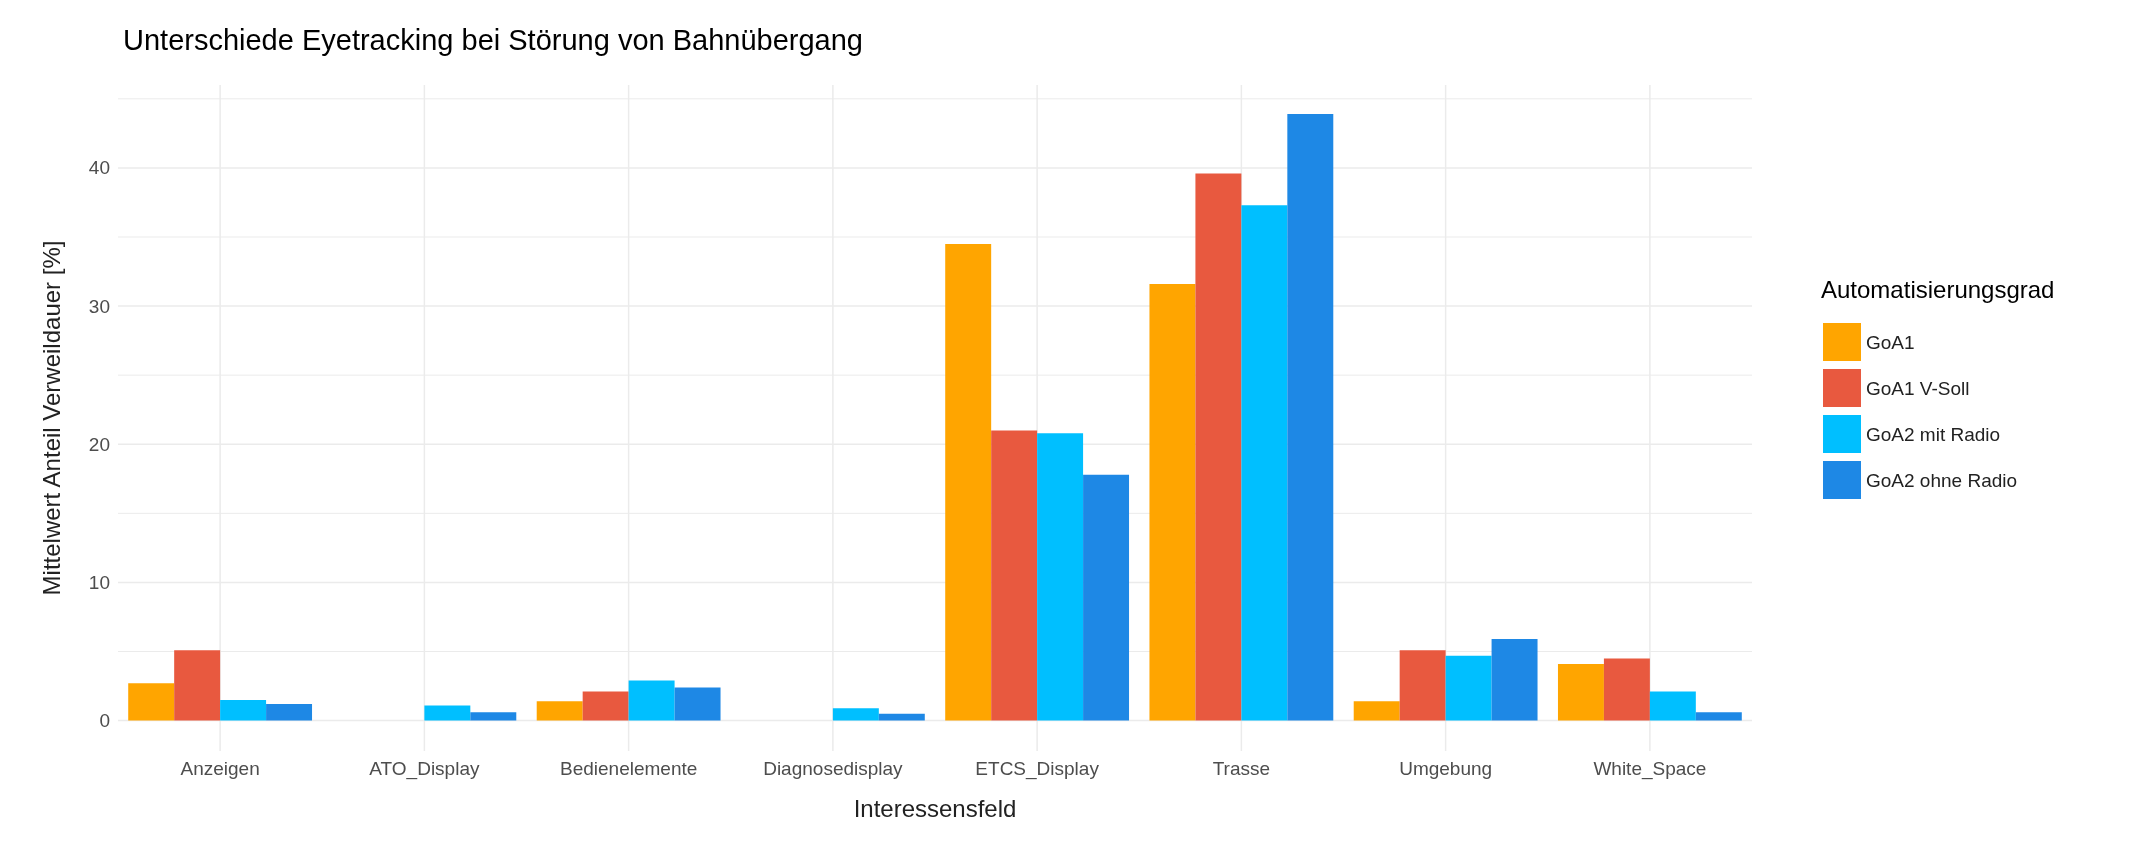 The image size is (2132, 851). I want to click on y-tick-label: 30, so click(99, 306).